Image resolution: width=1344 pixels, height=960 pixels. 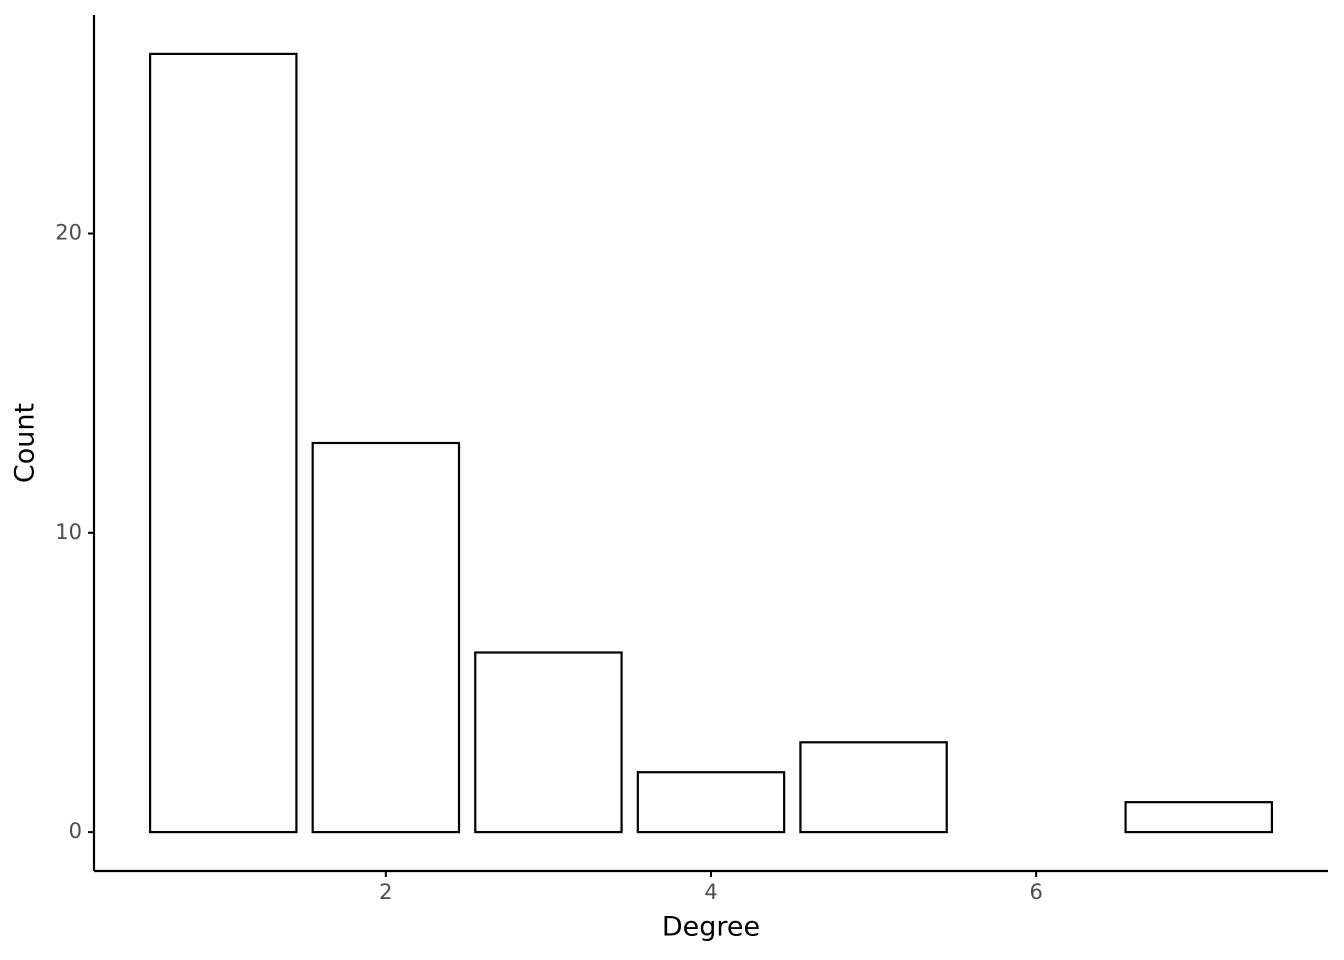 What do you see at coordinates (75, 831) in the screenshot?
I see `y-tick-label: 0` at bounding box center [75, 831].